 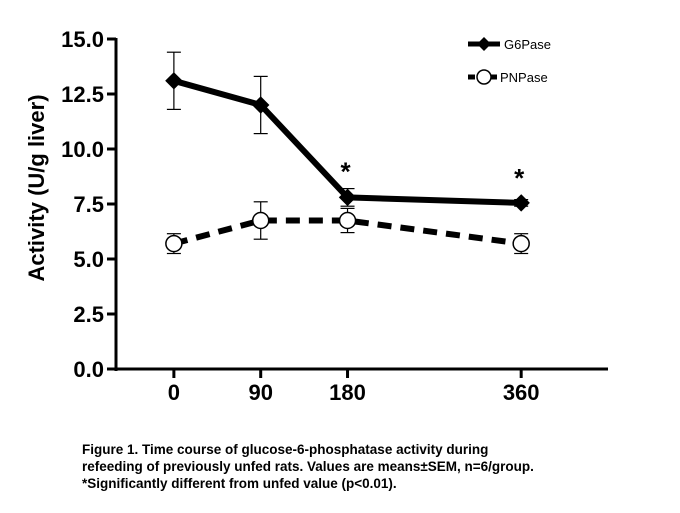 I want to click on legend-pnpase-marker, so click(x=484, y=77).